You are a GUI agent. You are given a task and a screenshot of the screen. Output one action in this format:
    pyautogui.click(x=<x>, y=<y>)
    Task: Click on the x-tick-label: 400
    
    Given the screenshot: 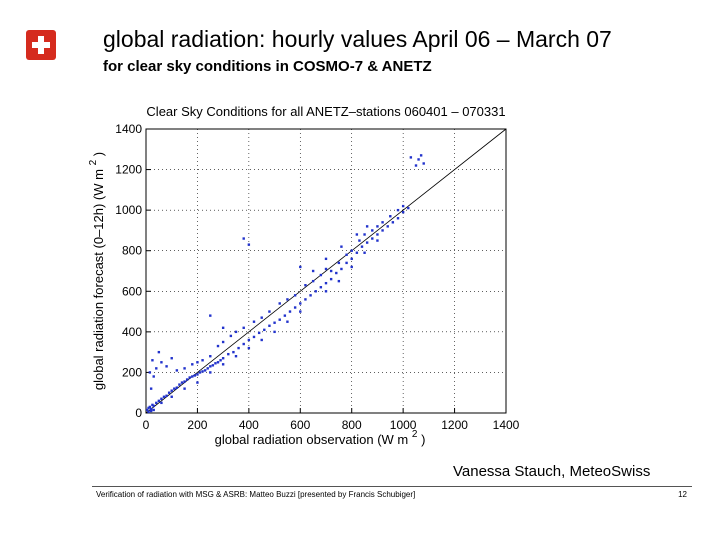 What is the action you would take?
    pyautogui.click(x=249, y=425)
    